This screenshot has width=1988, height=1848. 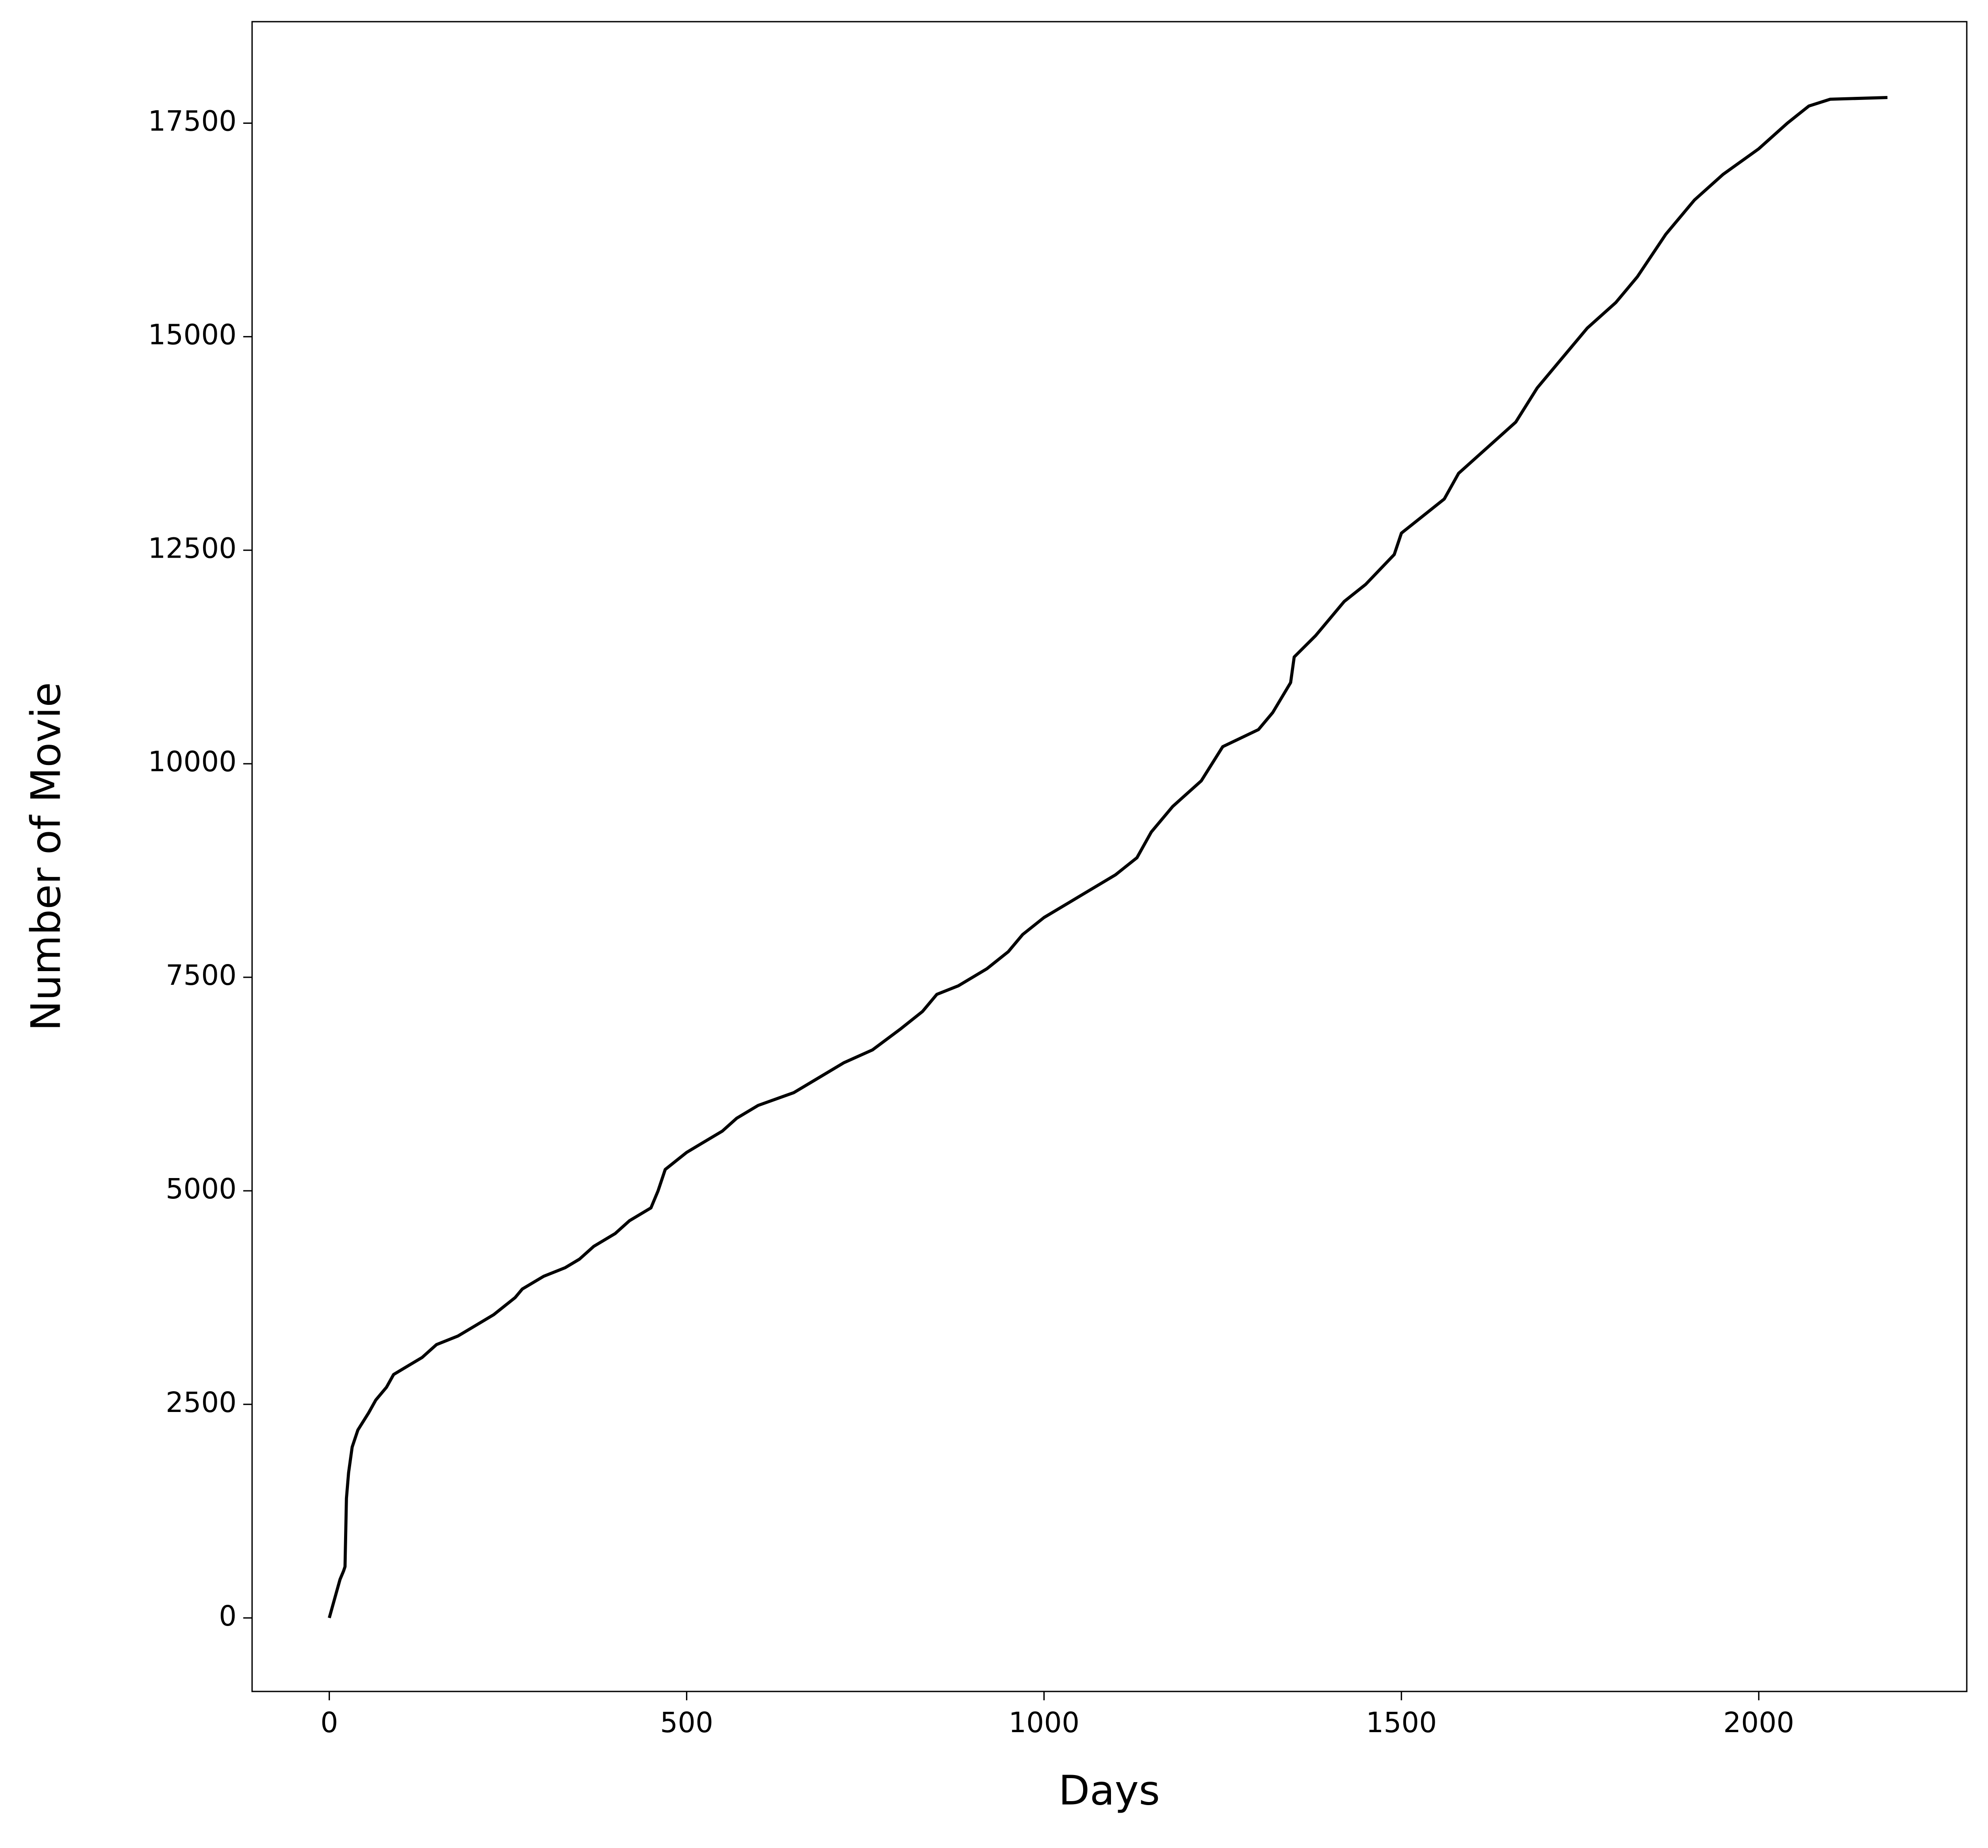 I want to click on x-tick-label: 1000, so click(x=1043, y=1722).